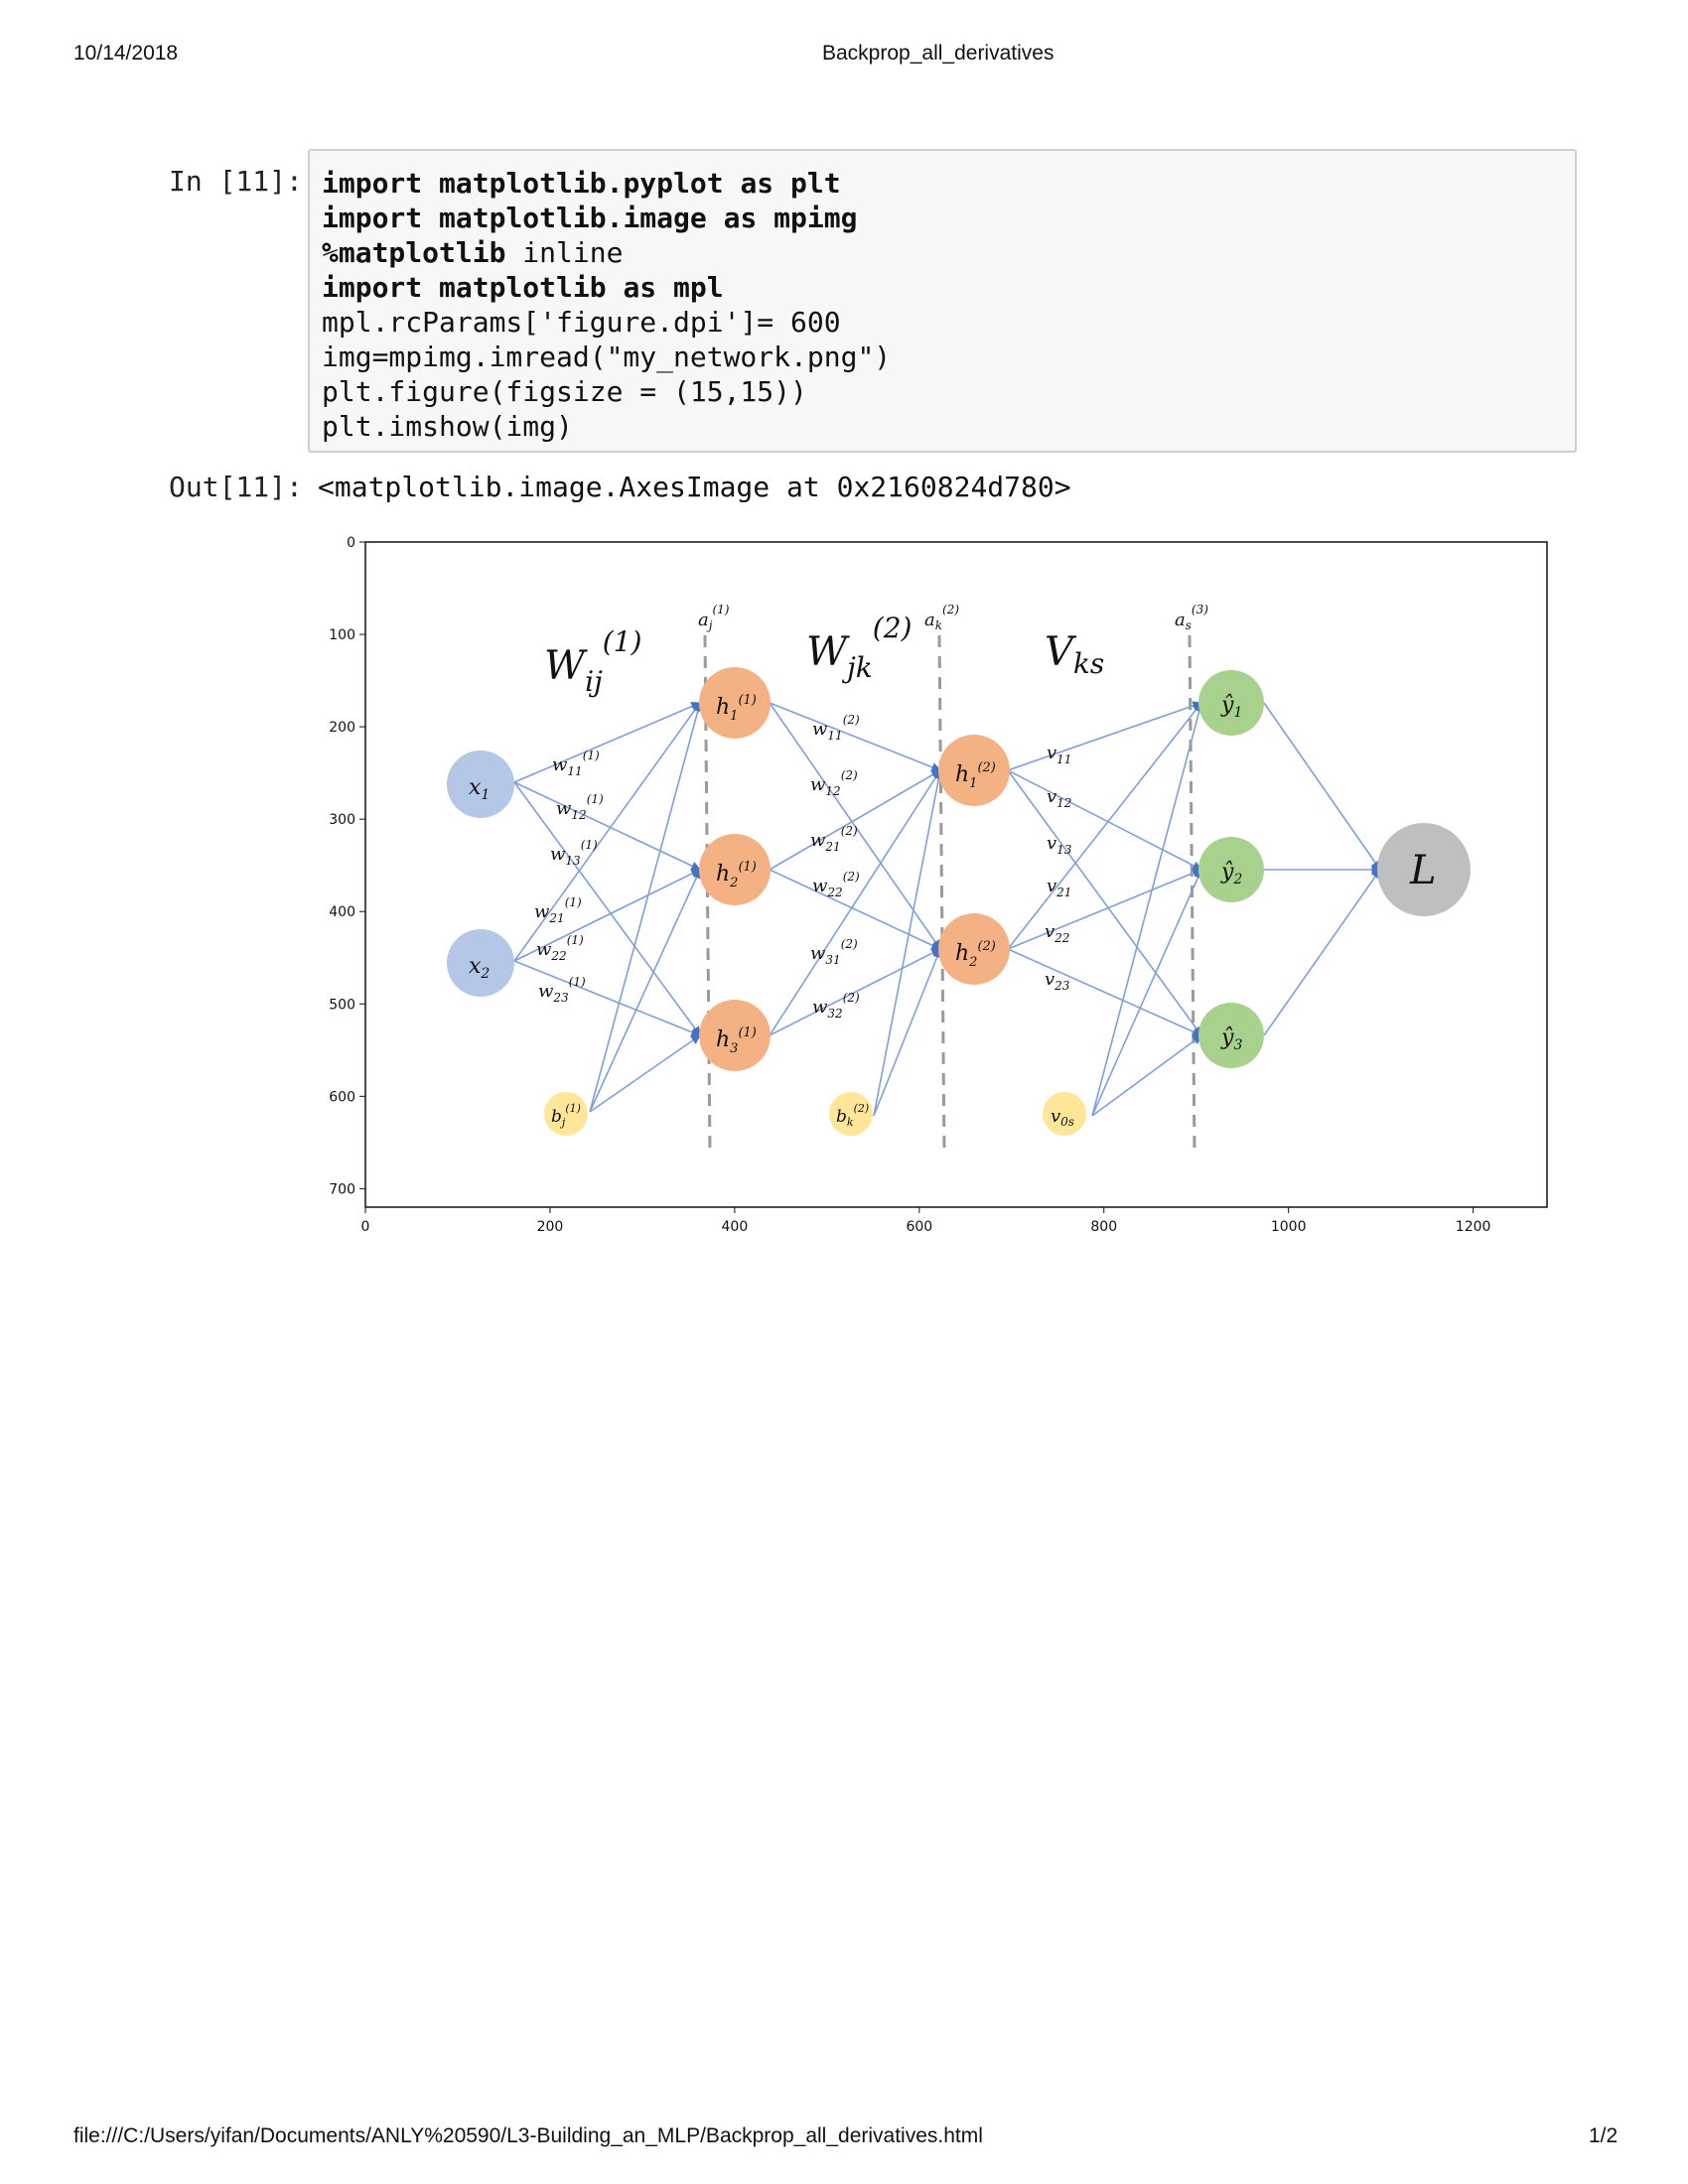  What do you see at coordinates (342, 1189) in the screenshot?
I see `y-tick-label: 700` at bounding box center [342, 1189].